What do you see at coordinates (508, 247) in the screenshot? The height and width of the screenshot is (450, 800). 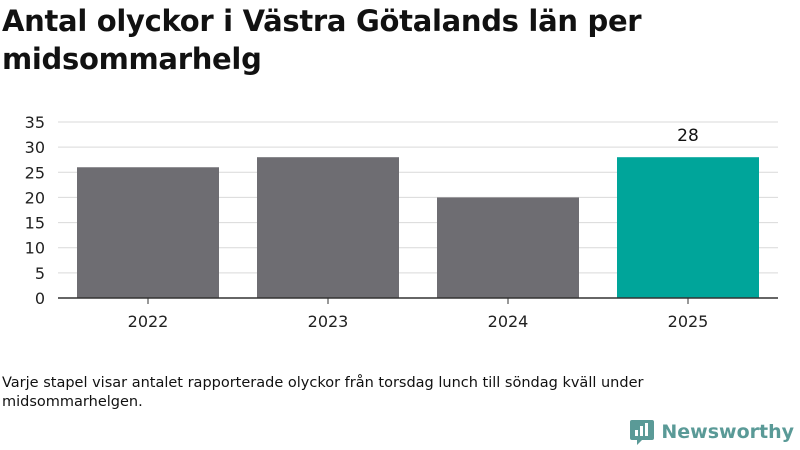 I see `bar-2024` at bounding box center [508, 247].